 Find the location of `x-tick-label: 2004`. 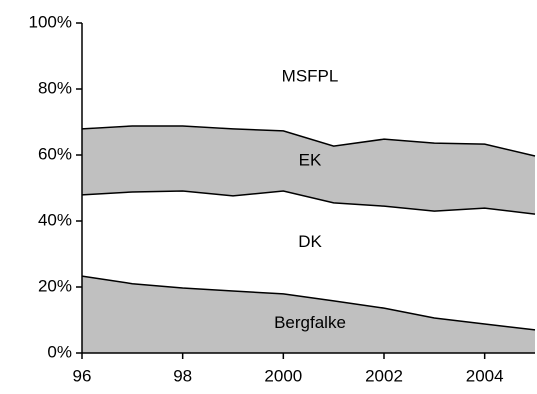

x-tick-label: 2004 is located at coordinates (485, 375).